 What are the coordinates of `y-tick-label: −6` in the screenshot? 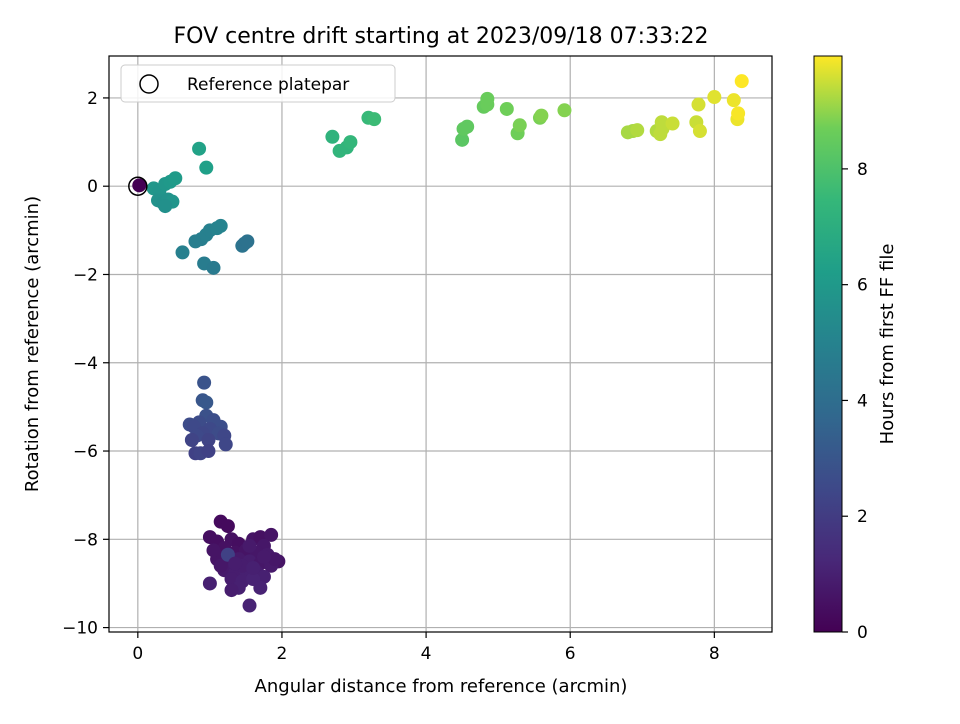 It's located at (85, 452).